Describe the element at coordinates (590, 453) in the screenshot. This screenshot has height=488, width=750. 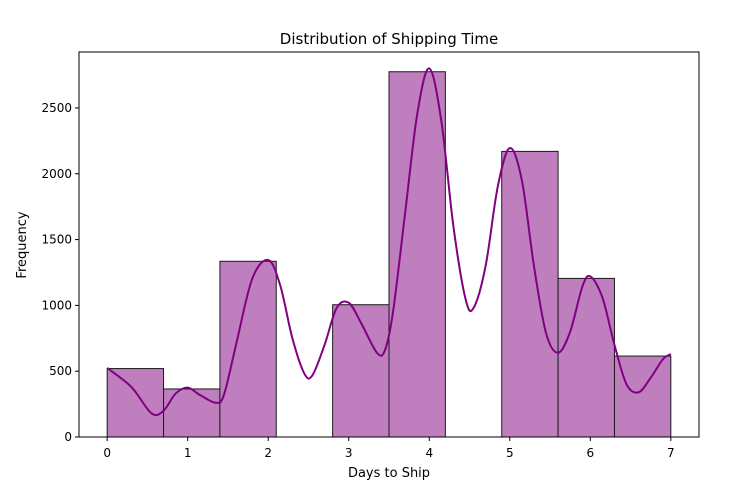
I see `x-tick-label: 6` at that location.